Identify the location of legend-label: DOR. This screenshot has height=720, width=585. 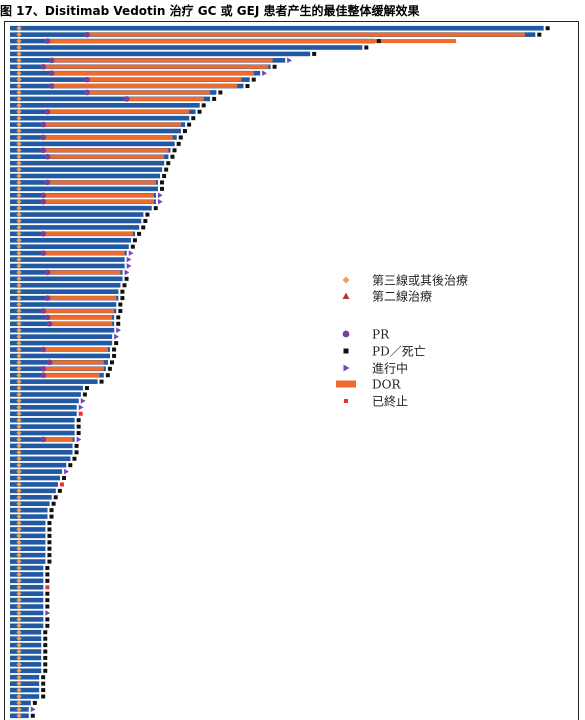
(386, 385).